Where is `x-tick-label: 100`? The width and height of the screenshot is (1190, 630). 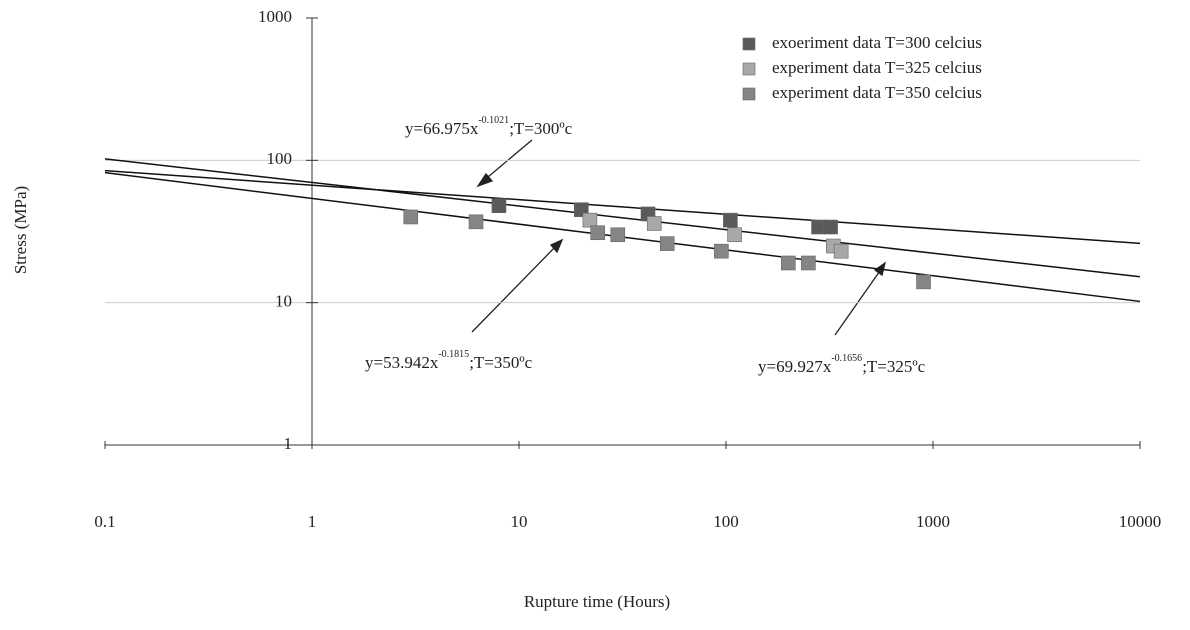 x-tick-label: 100 is located at coordinates (726, 521).